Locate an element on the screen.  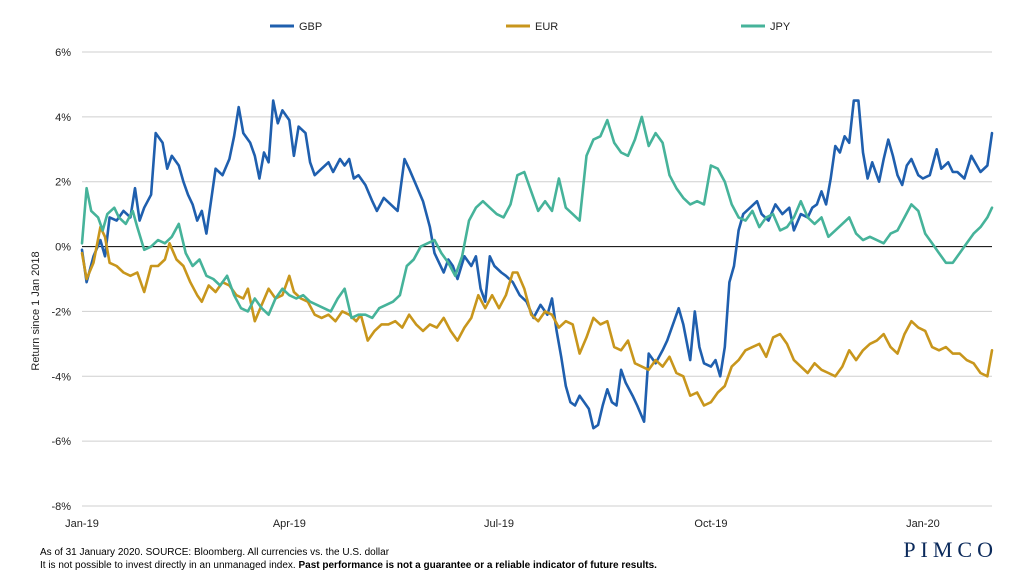
y-tick-label: -6% is located at coordinates (61, 442).